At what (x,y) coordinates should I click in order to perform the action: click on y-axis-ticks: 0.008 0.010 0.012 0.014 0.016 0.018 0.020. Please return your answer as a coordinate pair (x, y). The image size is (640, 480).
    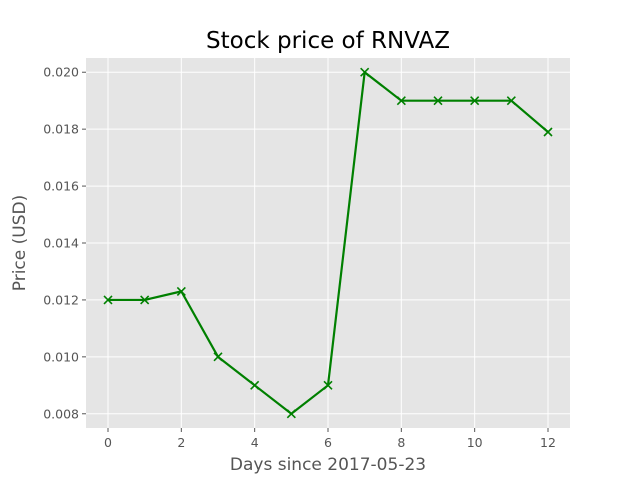
    Looking at the image, I should click on (64, 243).